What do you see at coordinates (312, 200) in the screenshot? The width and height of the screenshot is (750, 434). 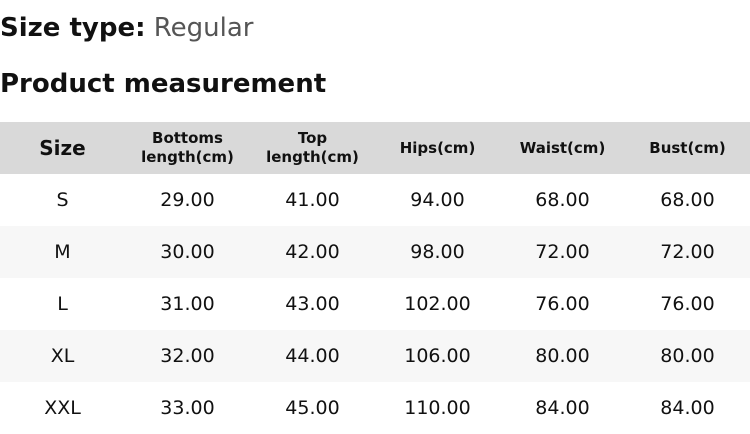 I see `table-cell: 41.00` at bounding box center [312, 200].